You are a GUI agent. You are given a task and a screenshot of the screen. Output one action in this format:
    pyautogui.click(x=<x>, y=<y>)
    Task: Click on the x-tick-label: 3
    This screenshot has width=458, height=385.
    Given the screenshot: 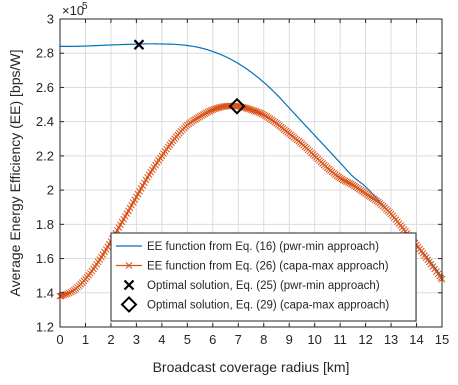 What is the action you would take?
    pyautogui.click(x=136, y=339)
    